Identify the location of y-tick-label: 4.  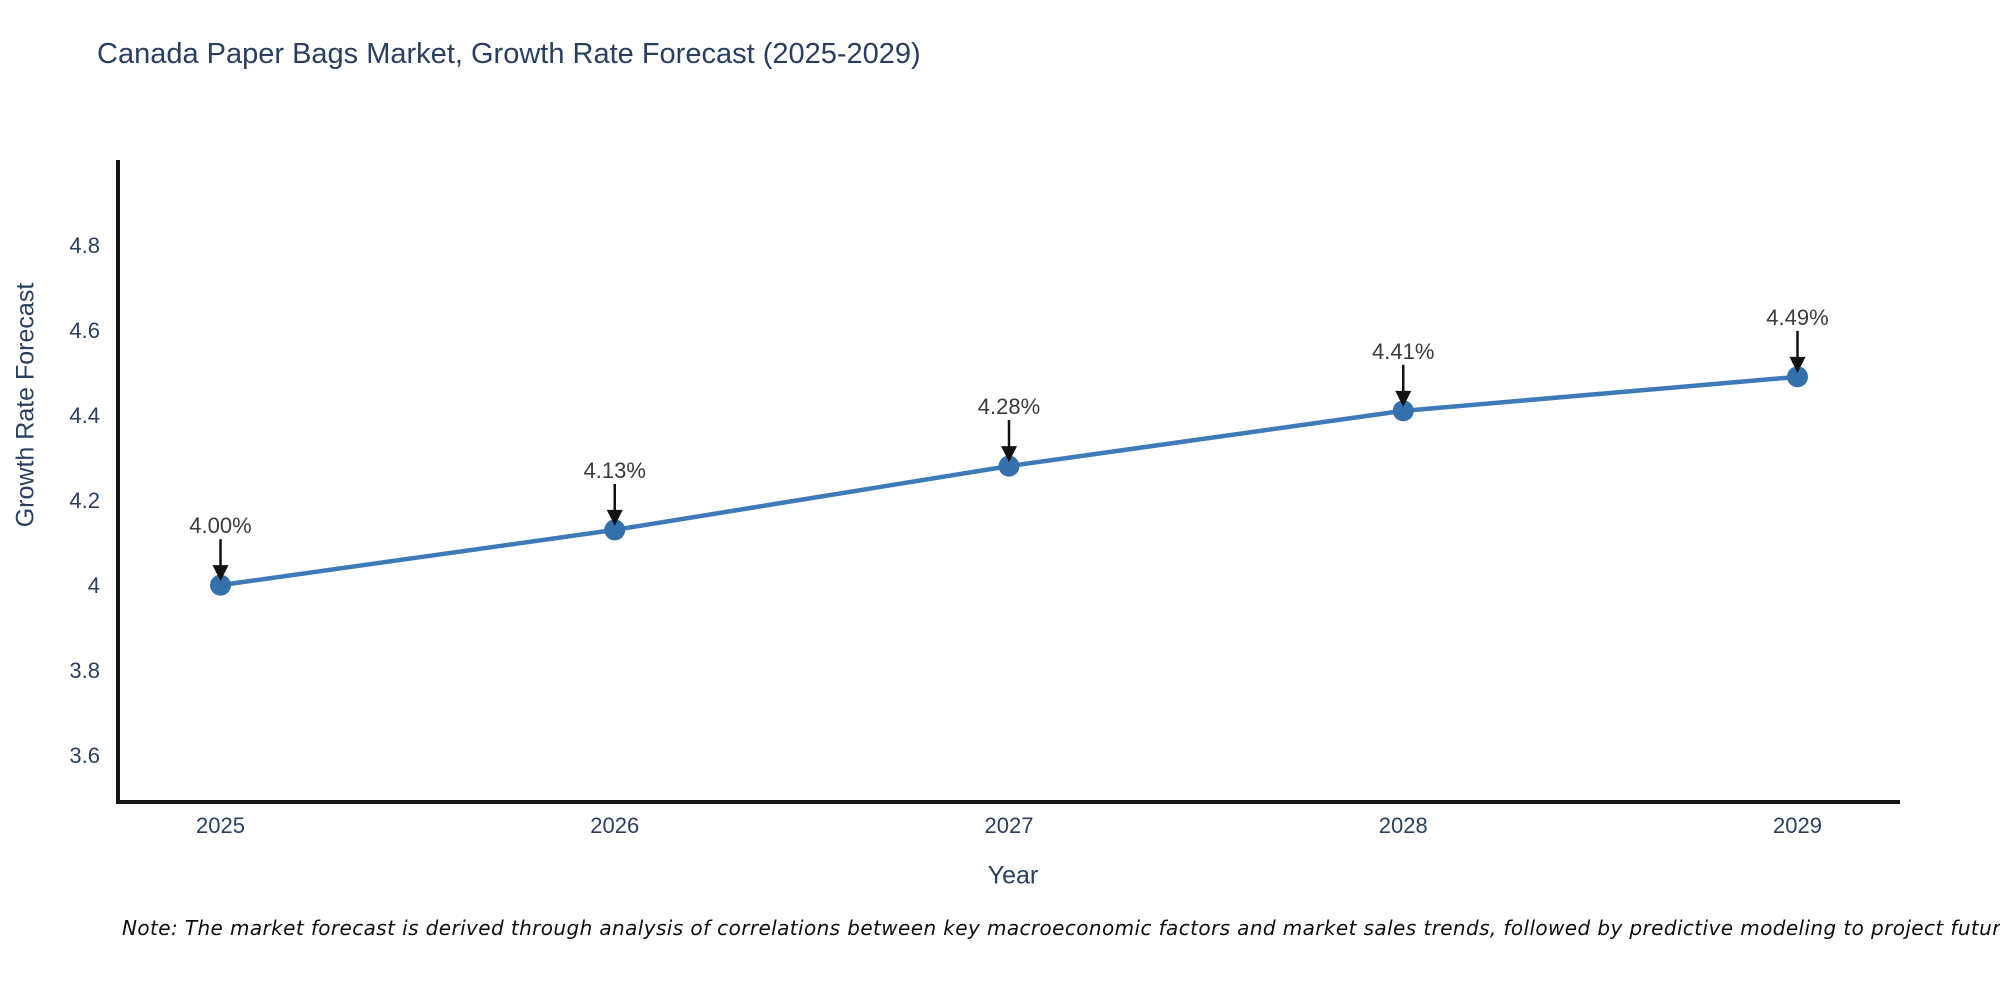
(94, 585).